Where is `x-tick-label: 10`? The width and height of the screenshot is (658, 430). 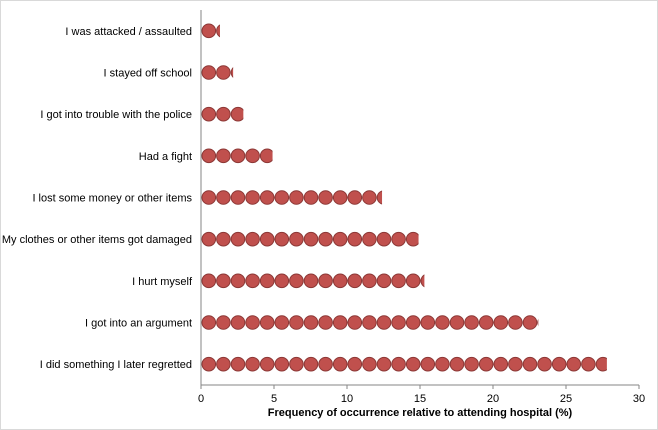
x-tick-label: 10 is located at coordinates (347, 399).